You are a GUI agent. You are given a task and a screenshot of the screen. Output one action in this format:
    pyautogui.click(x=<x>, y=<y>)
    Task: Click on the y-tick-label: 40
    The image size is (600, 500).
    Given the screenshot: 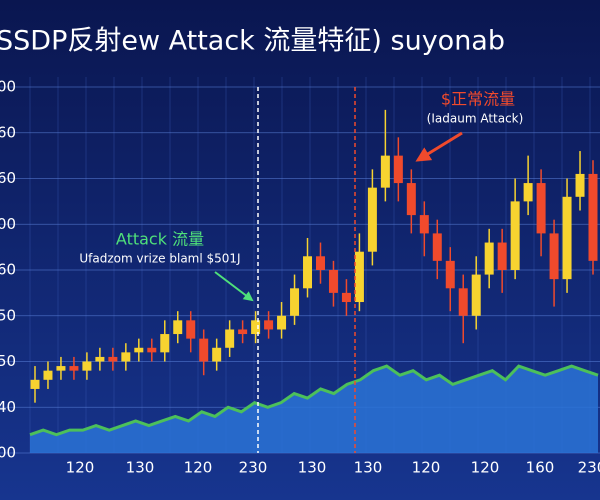 What is the action you would take?
    pyautogui.click(x=8, y=407)
    